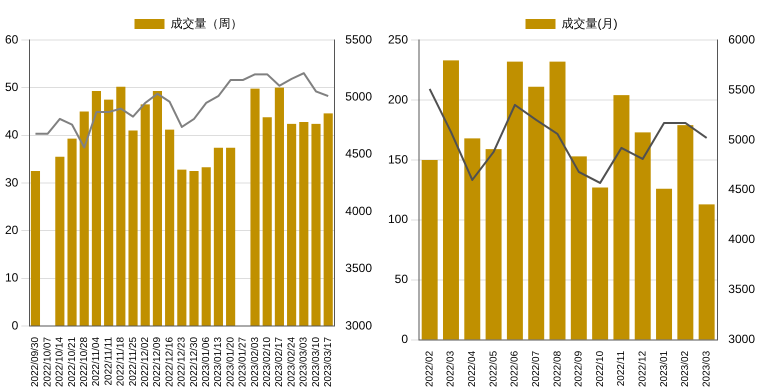 This screenshot has height=392, width=763. I want to click on x-tick-label: 2022/11/04, so click(96, 361).